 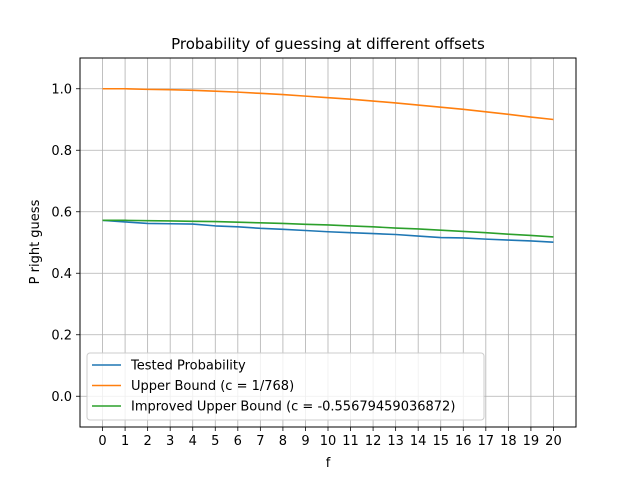 What do you see at coordinates (328, 441) in the screenshot?
I see `x-tick-label: 10` at bounding box center [328, 441].